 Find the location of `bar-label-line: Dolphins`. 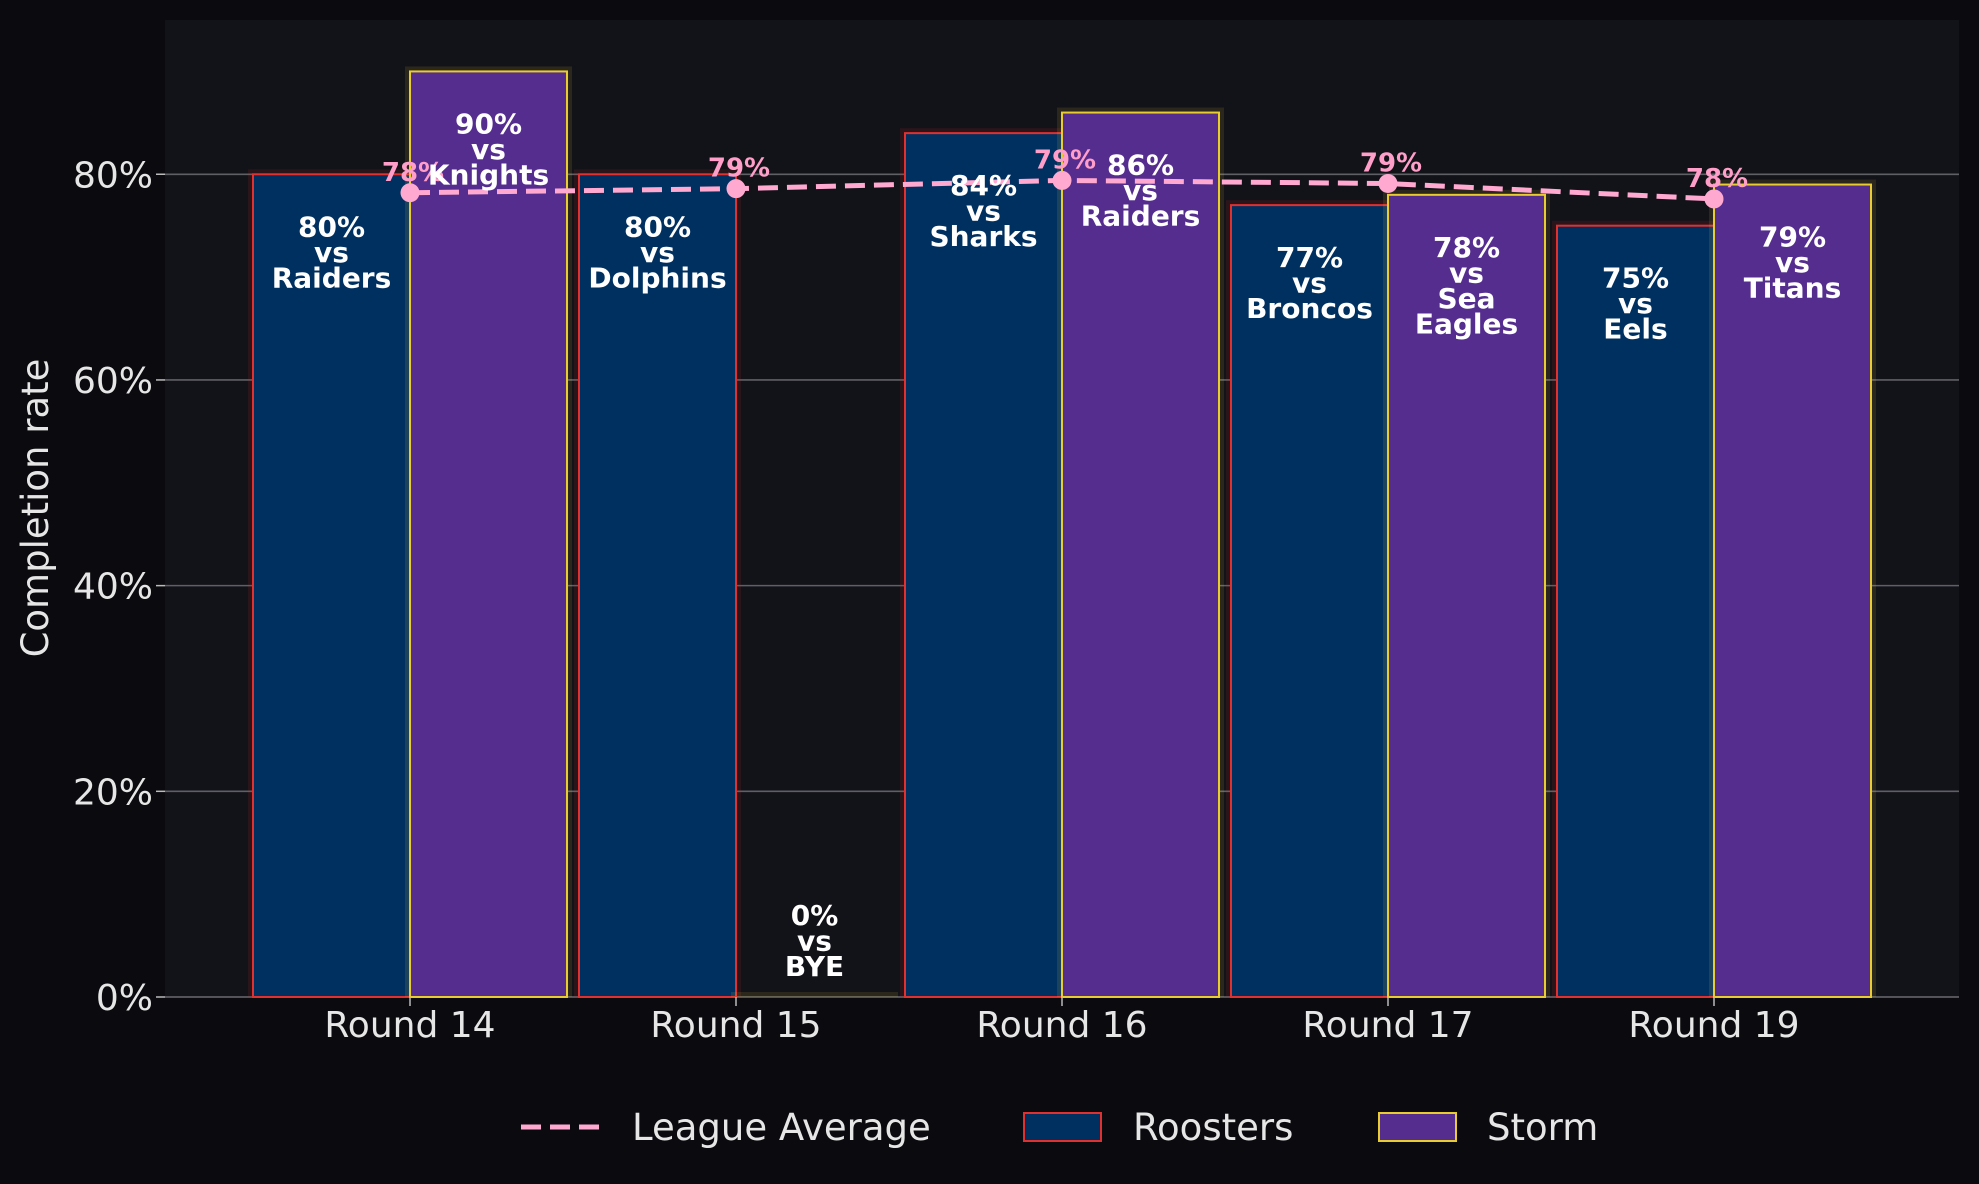

bar-label-line: Dolphins is located at coordinates (657, 277).